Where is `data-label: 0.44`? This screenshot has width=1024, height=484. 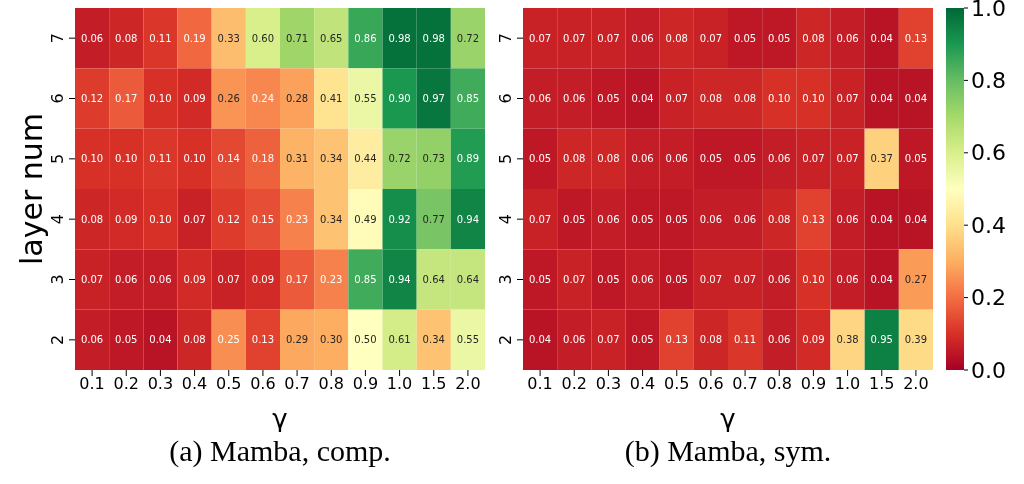 data-label: 0.44 is located at coordinates (365, 159).